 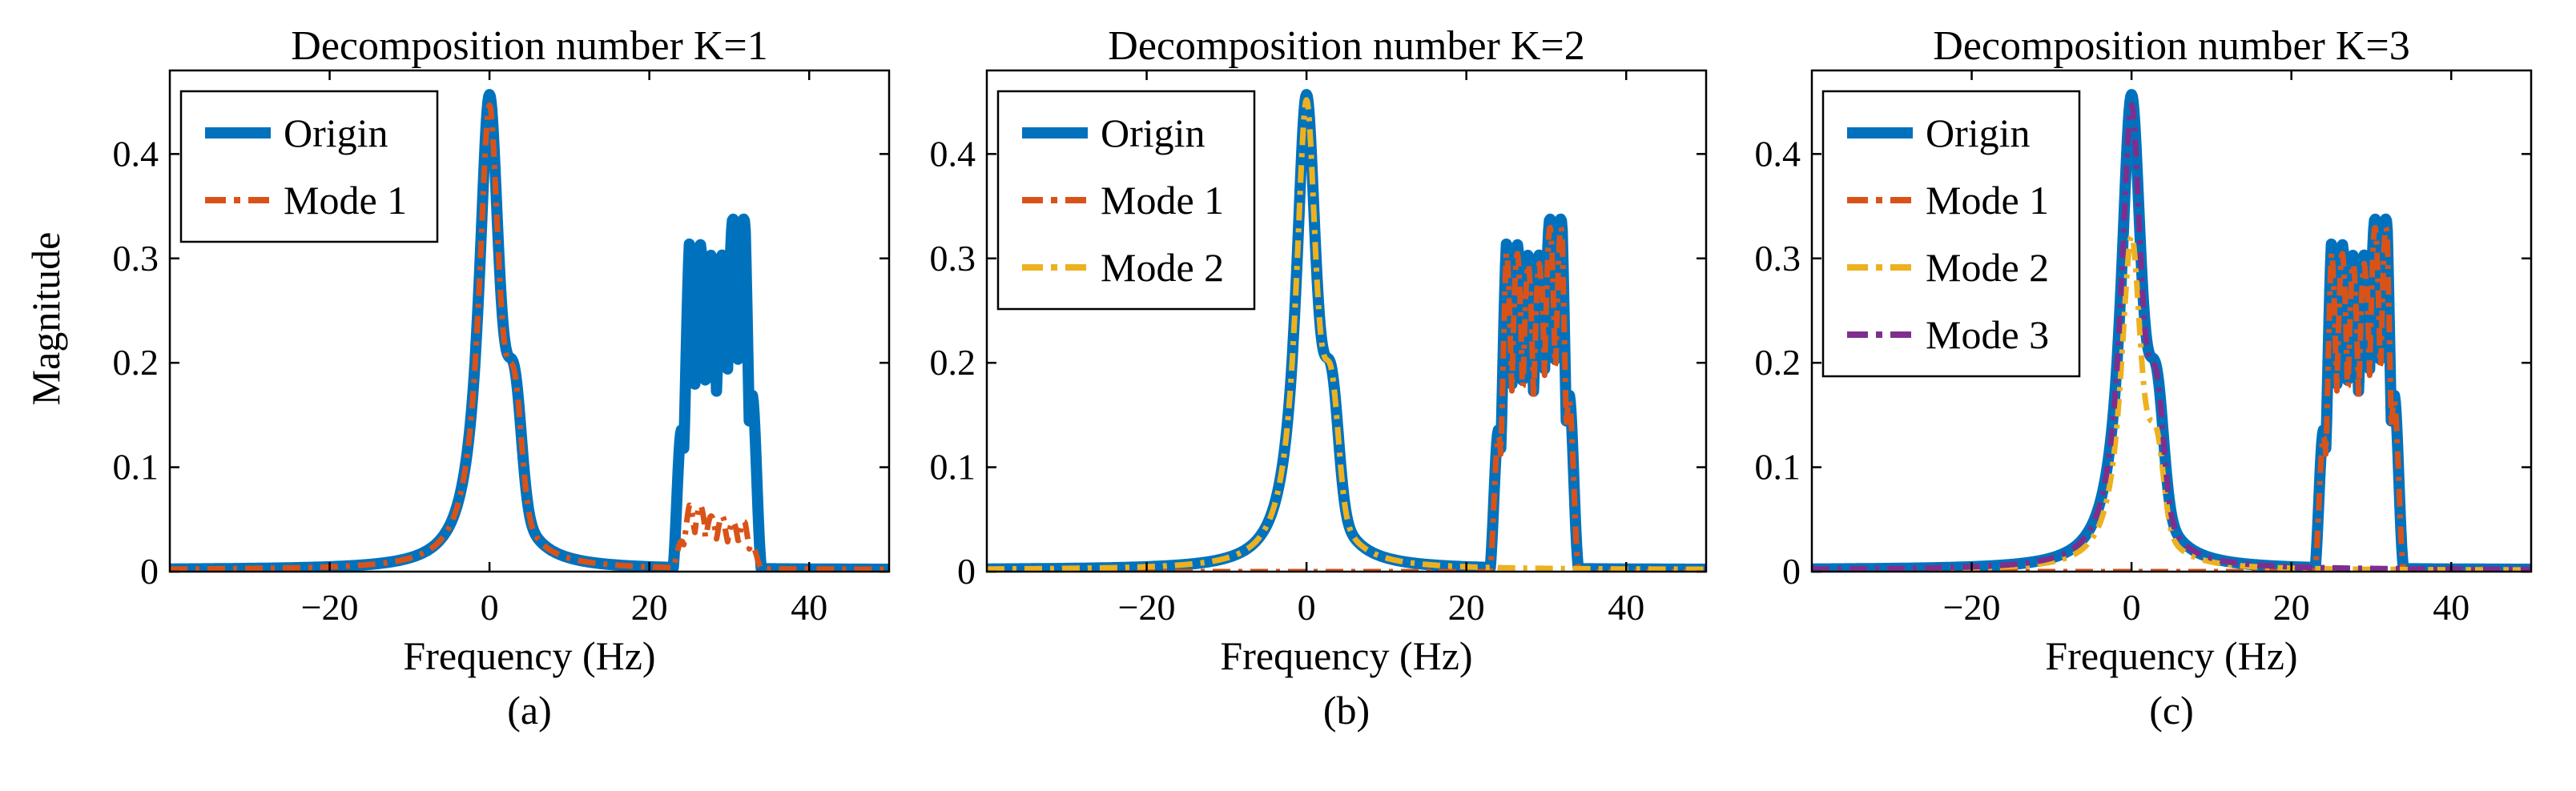 What do you see at coordinates (1346, 46) in the screenshot?
I see `chart-title: Decomposition number K=2` at bounding box center [1346, 46].